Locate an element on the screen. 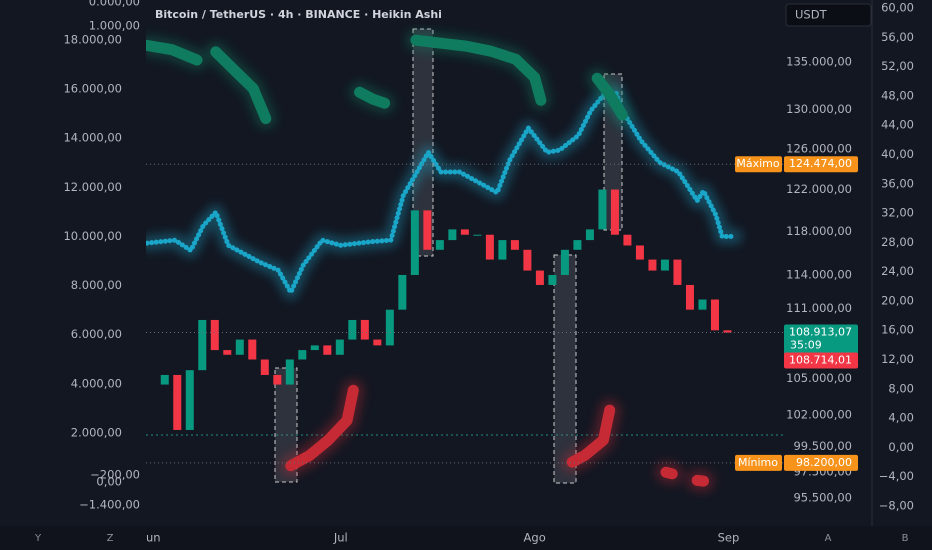 The width and height of the screenshot is (932, 550). y3-tick-label: 56,00 is located at coordinates (897, 37).